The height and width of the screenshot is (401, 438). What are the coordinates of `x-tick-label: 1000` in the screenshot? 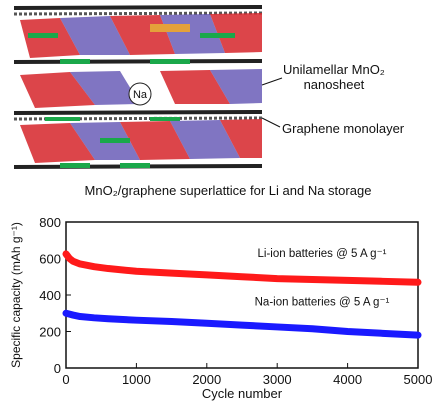 It's located at (136, 379).